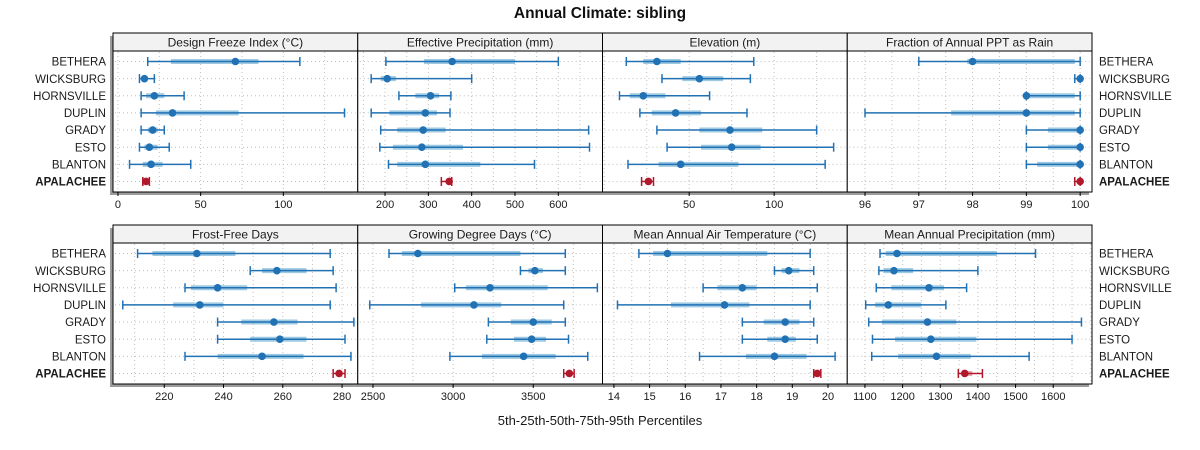 The height and width of the screenshot is (450, 1200). What do you see at coordinates (283, 397) in the screenshot?
I see `tick-label: 260` at bounding box center [283, 397].